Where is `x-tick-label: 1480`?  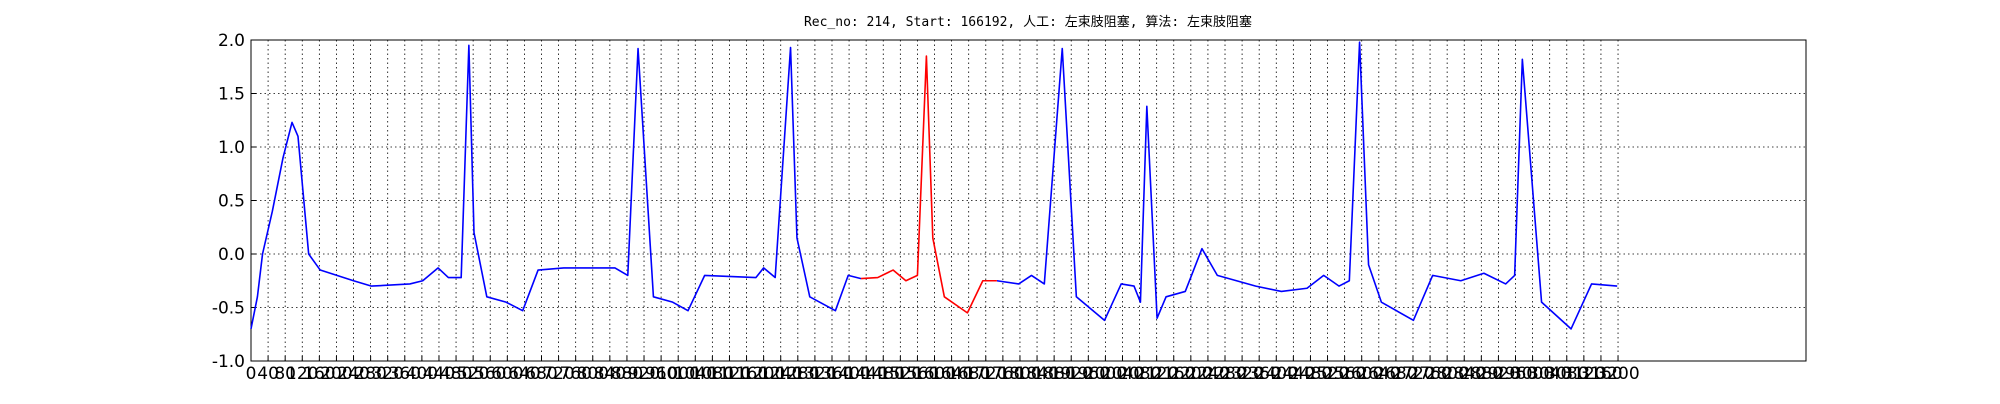
x-tick-label: 1480 is located at coordinates (883, 374).